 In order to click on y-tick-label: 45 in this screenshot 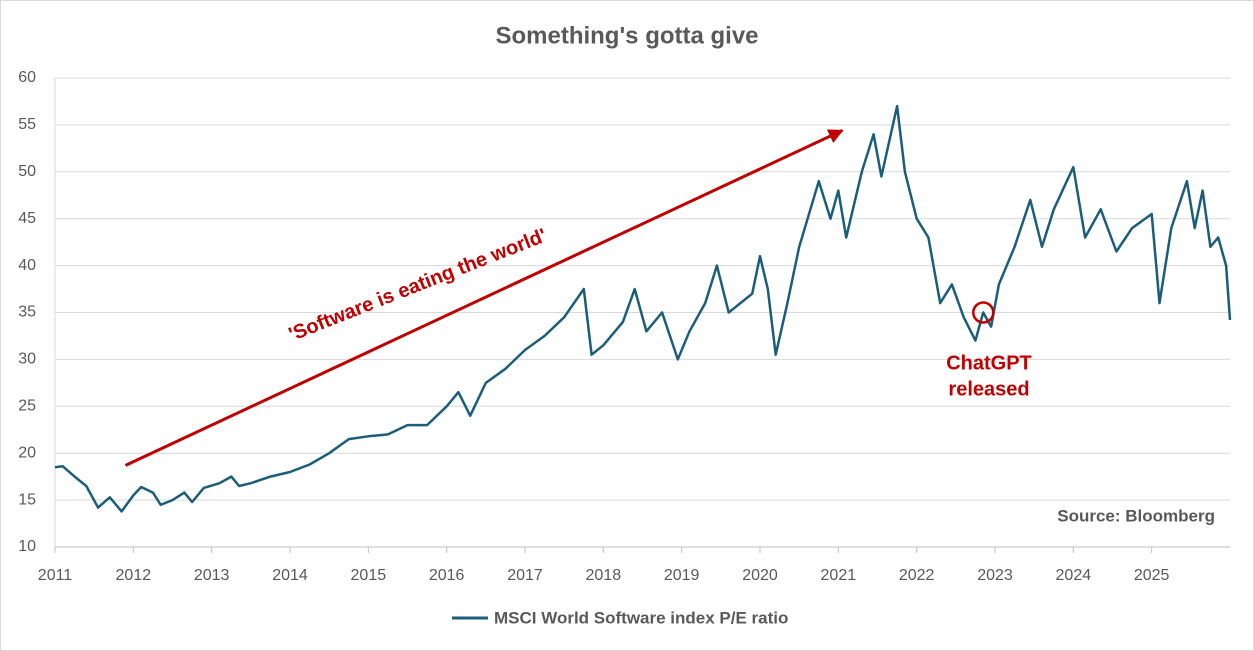, I will do `click(27, 218)`.